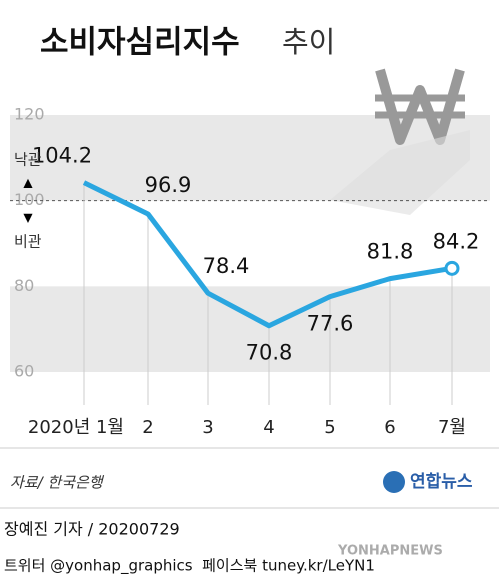 This screenshot has height=581, width=499. Describe the element at coordinates (308, 42) in the screenshot. I see `chart-subtitle: 추이` at that location.